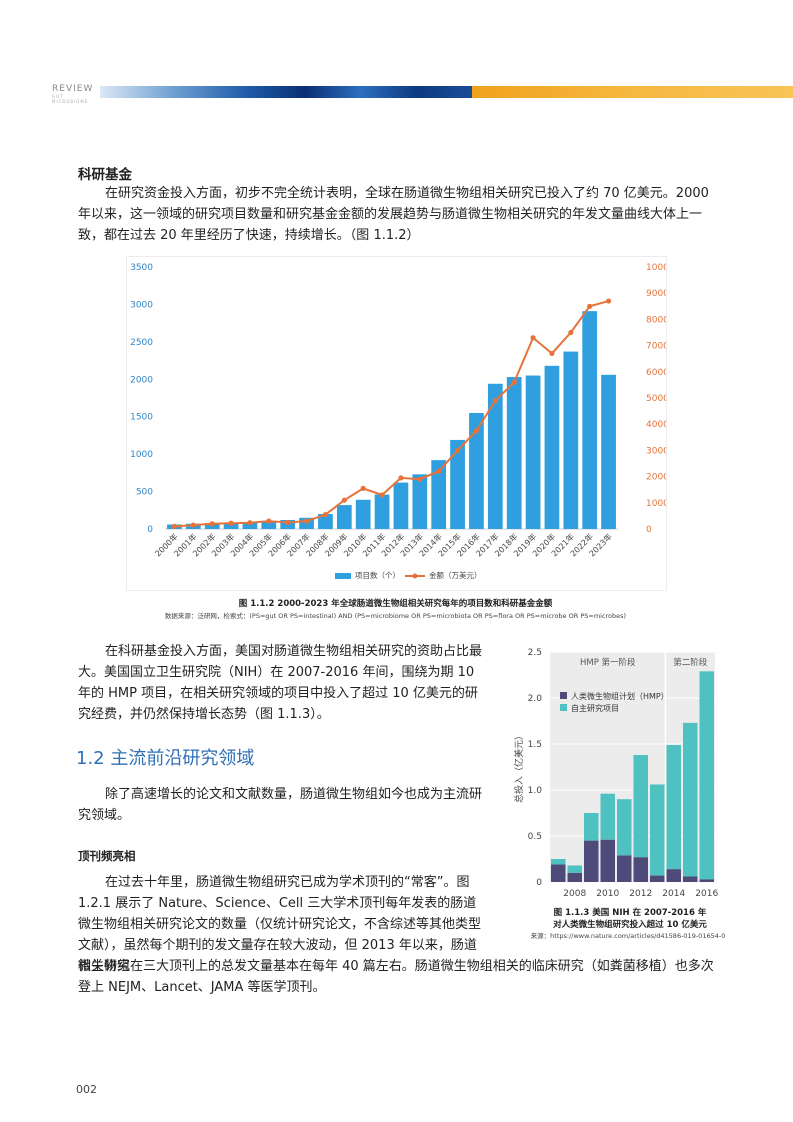  I want to click on review-sublabel: GUT MICROBIOME, so click(70, 99).